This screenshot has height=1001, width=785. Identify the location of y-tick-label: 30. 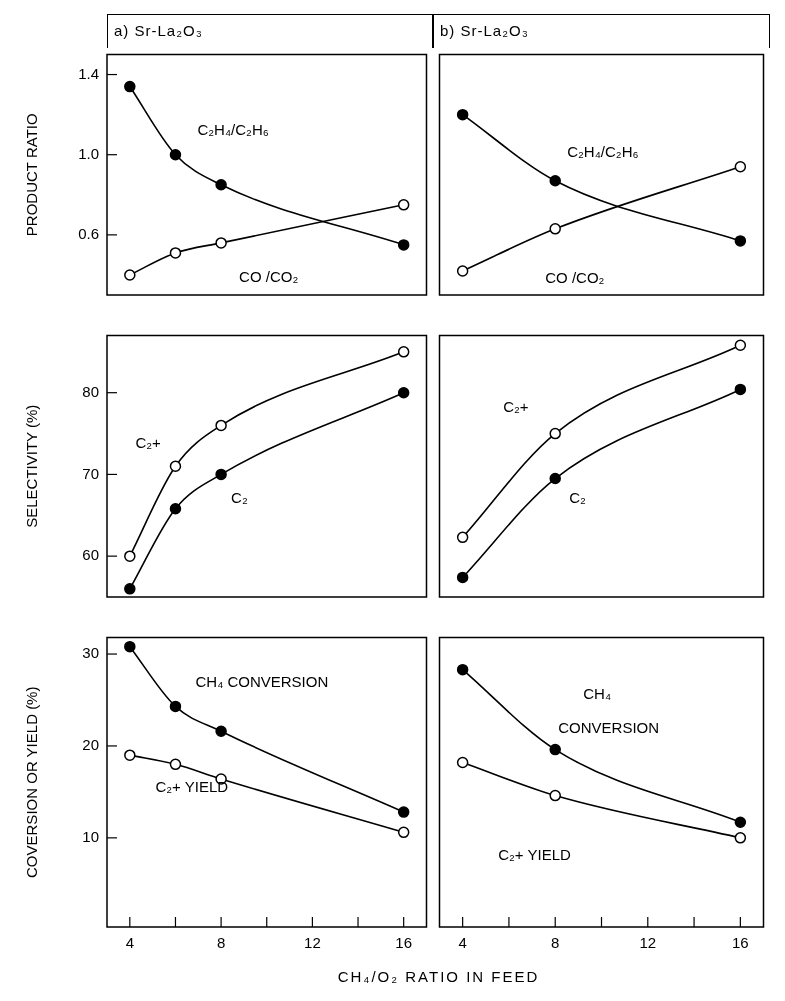
(90, 653).